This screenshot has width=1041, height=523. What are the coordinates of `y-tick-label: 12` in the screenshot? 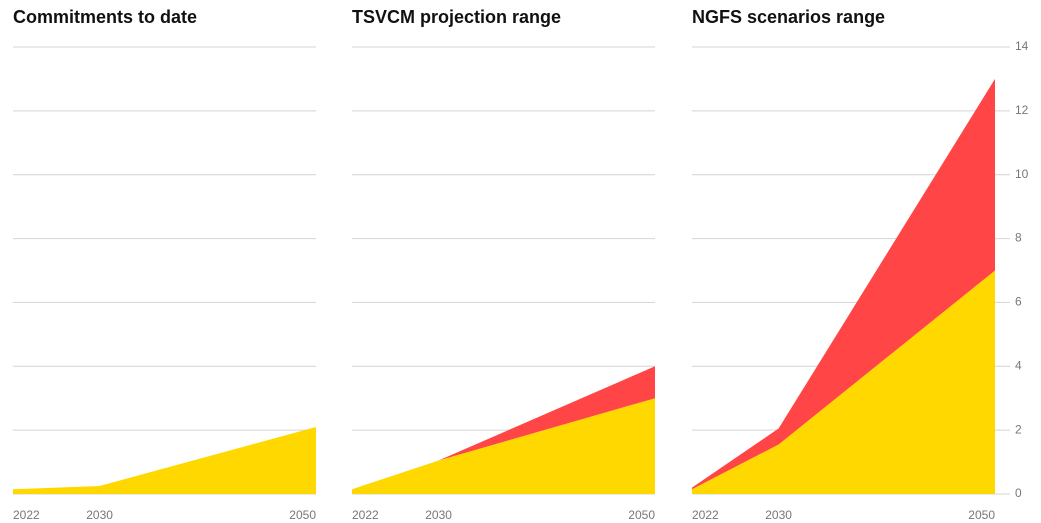 It's located at (1022, 110).